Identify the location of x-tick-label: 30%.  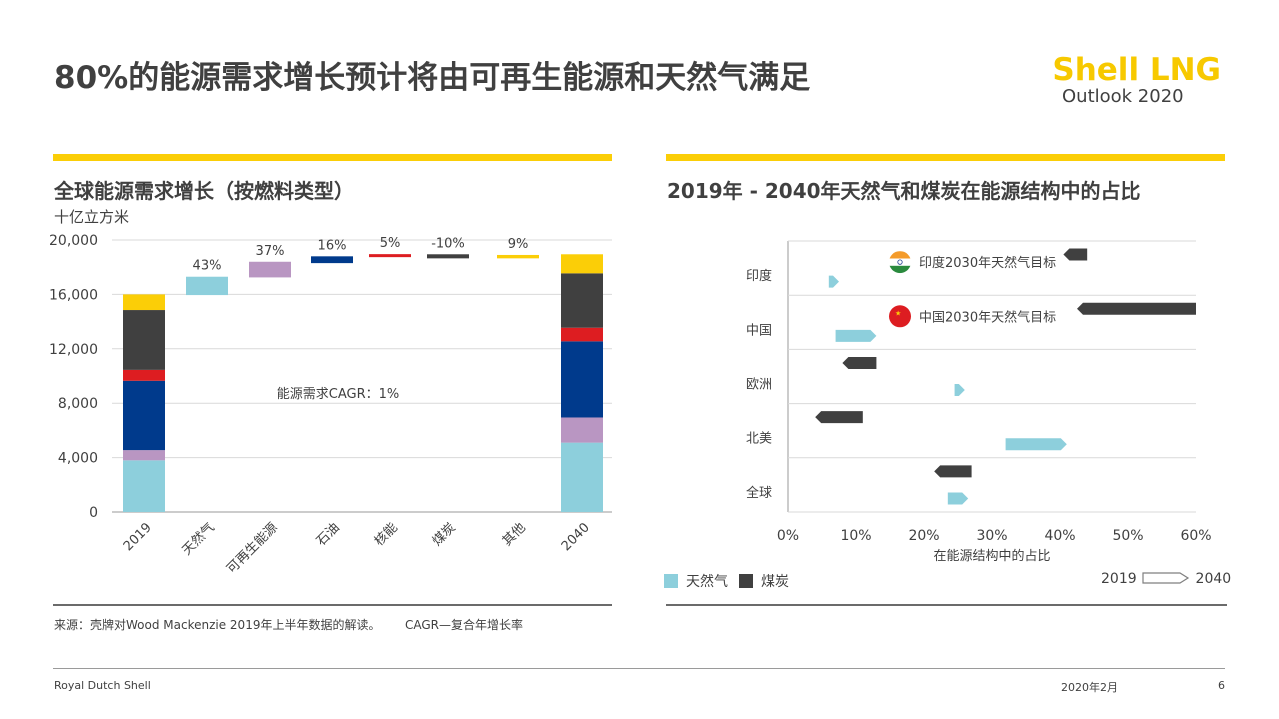
(991, 536).